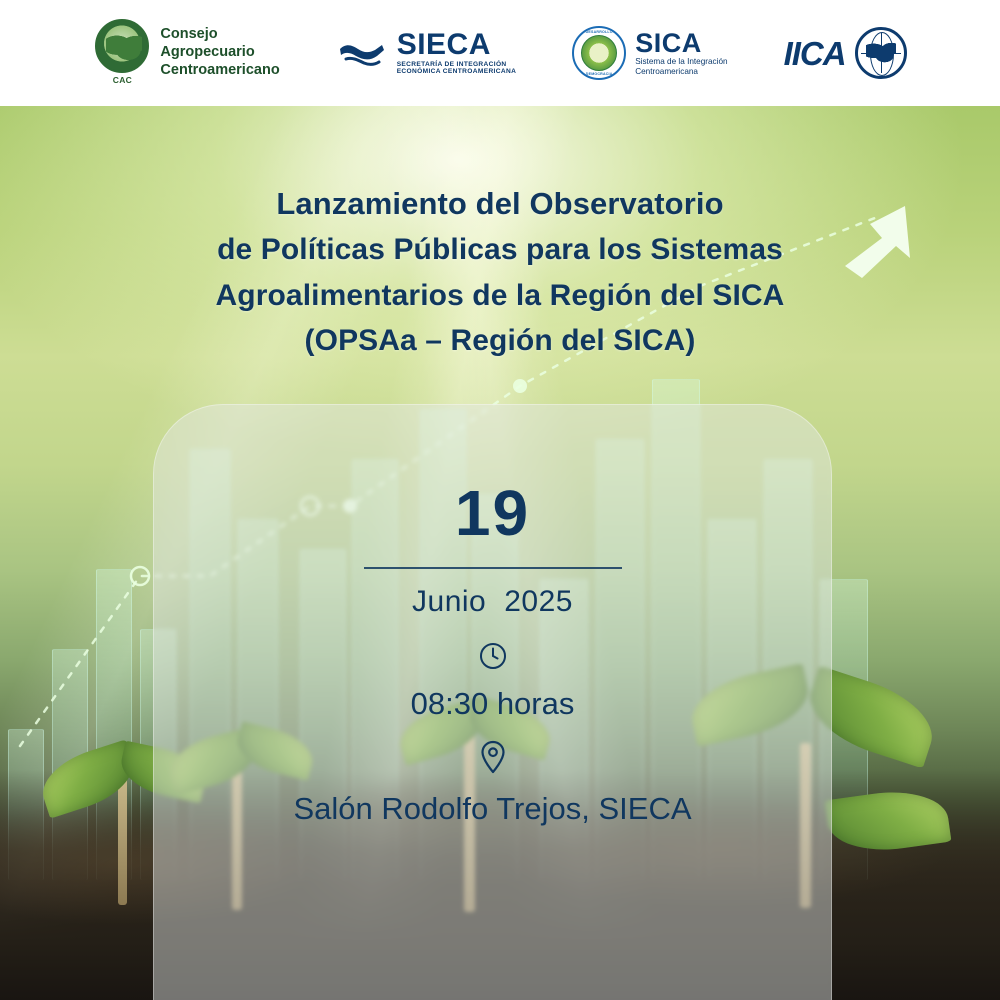 Image resolution: width=1000 pixels, height=1000 pixels. Describe the element at coordinates (666, 71) in the screenshot. I see `sica-subtitle-2: Centroamericana` at that location.